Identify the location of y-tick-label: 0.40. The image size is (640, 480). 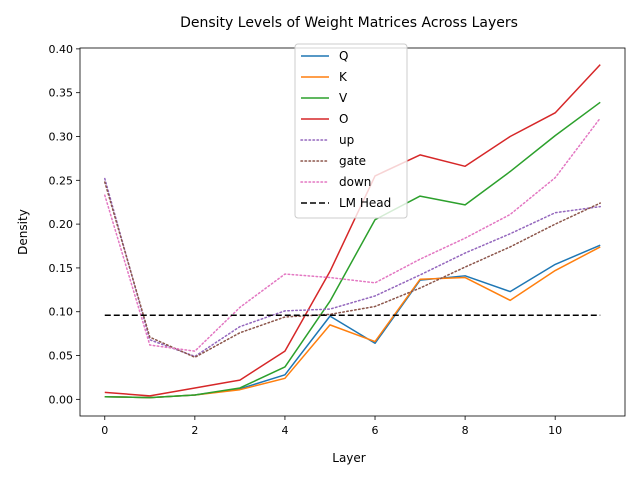
(61, 49).